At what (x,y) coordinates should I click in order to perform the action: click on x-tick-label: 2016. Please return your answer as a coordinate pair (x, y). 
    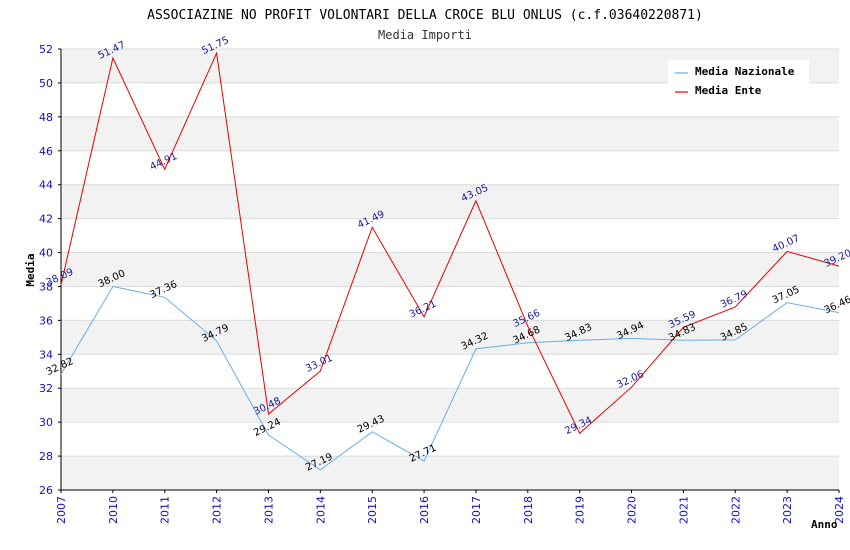
    Looking at the image, I should click on (424, 510).